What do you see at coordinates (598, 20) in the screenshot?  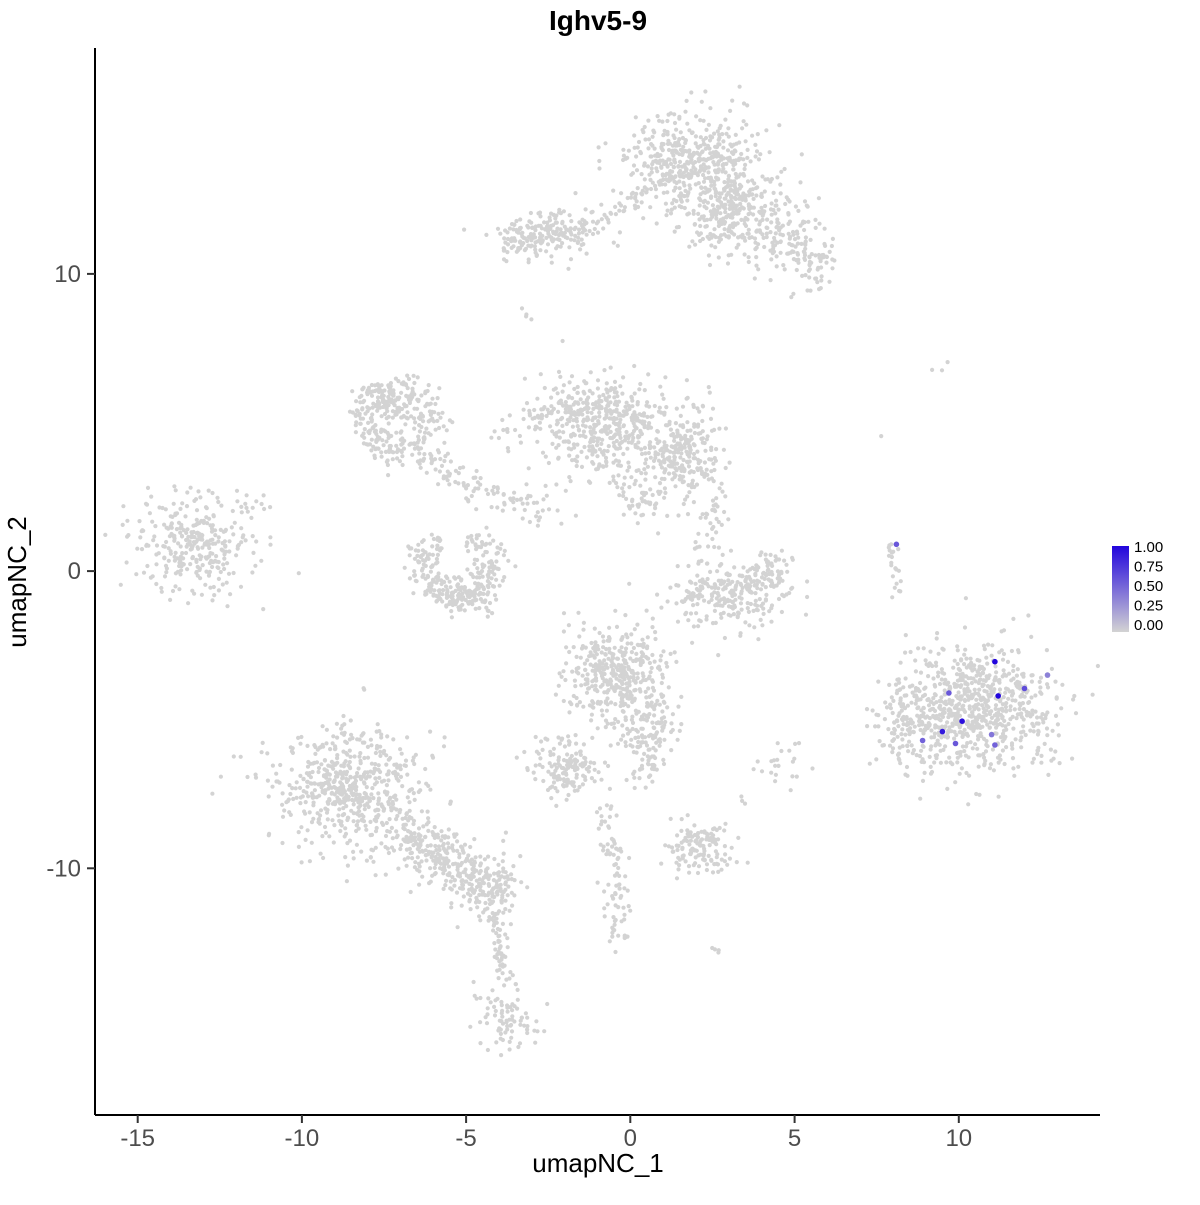 I see `plot-title: Ighv5-9` at bounding box center [598, 20].